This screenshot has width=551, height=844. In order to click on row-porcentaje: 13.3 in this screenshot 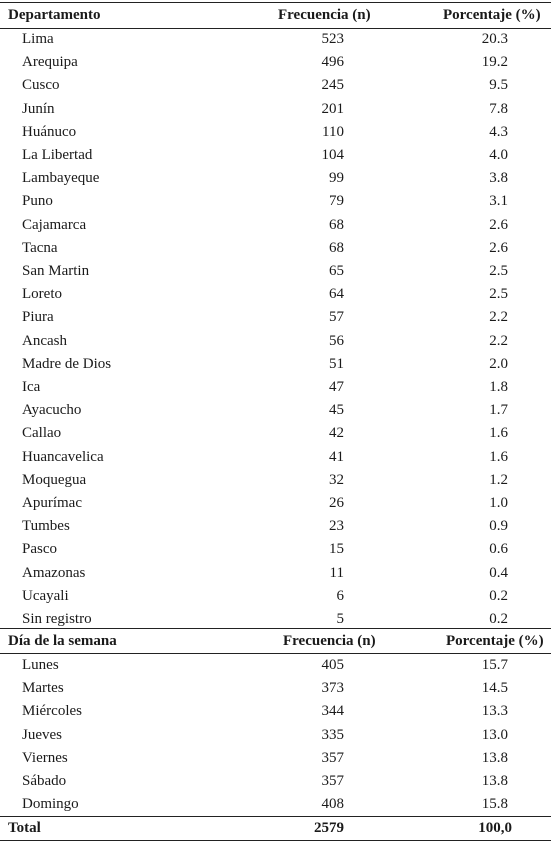, I will do `click(494, 711)`.